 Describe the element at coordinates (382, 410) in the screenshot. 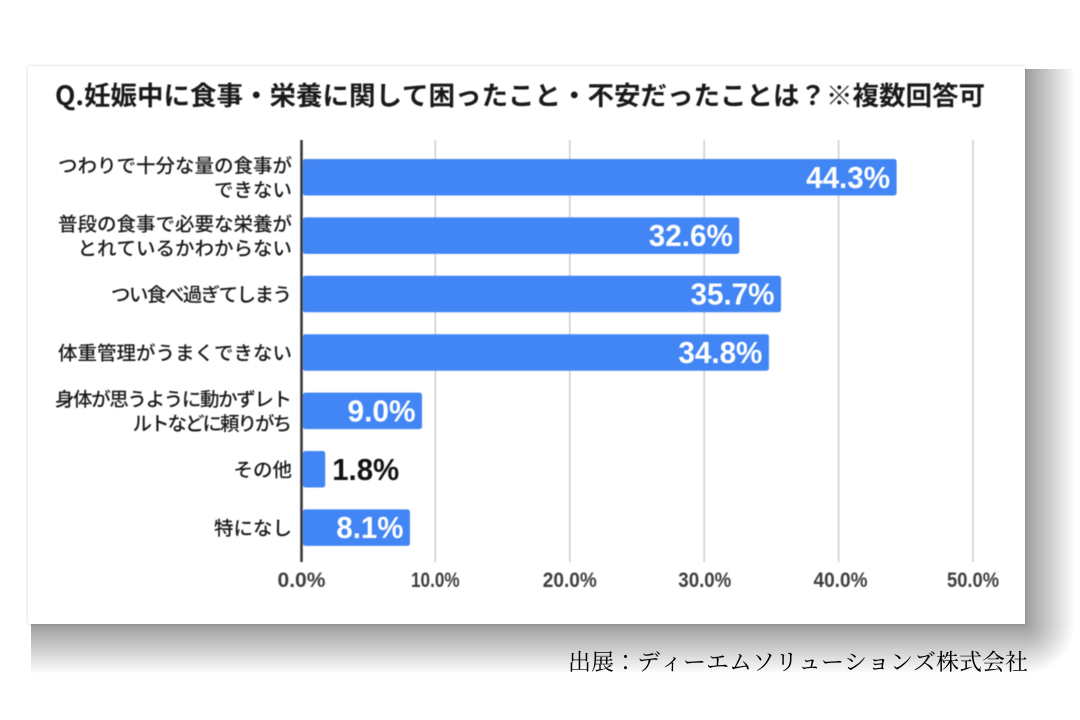

I see `svg-text: 9.0%` at that location.